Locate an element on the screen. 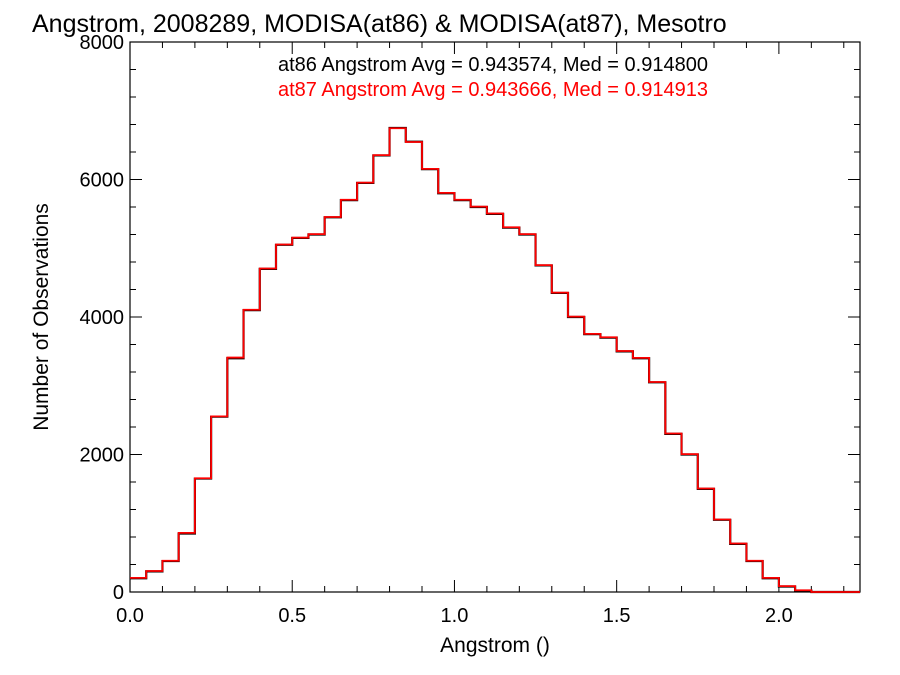  x-tick-label: 1.5 is located at coordinates (617, 616).